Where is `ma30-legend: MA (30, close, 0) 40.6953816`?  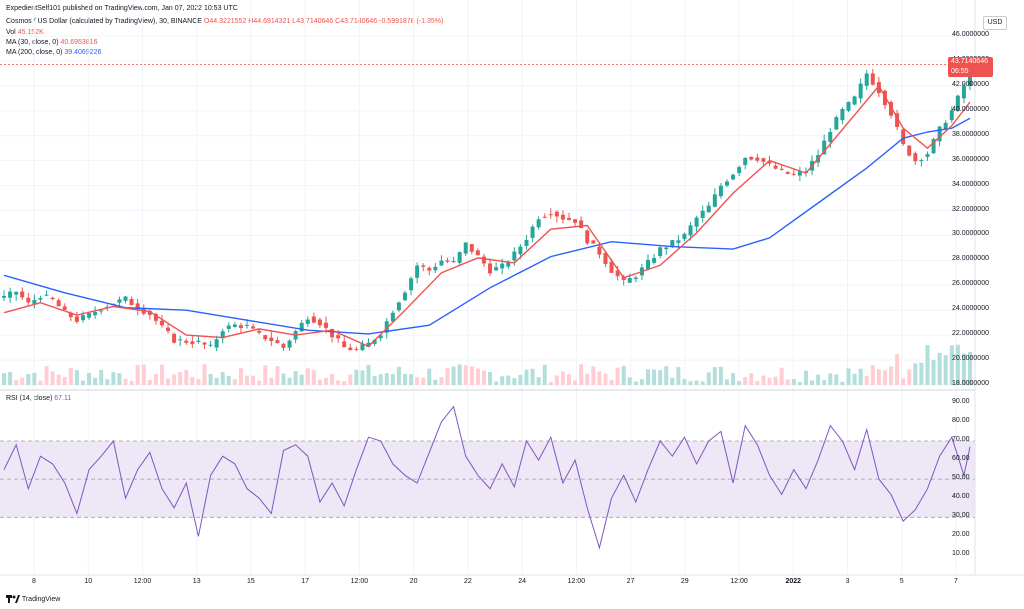
ma30-legend: MA (30, close, 0) 40.6953816 is located at coordinates (51, 43).